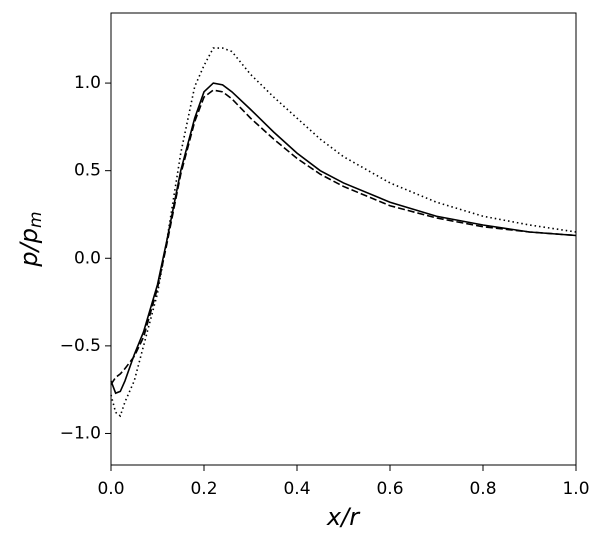 Image resolution: width=607 pixels, height=543 pixels. What do you see at coordinates (110, 489) in the screenshot?
I see `x-tick-label: 0.0` at bounding box center [110, 489].